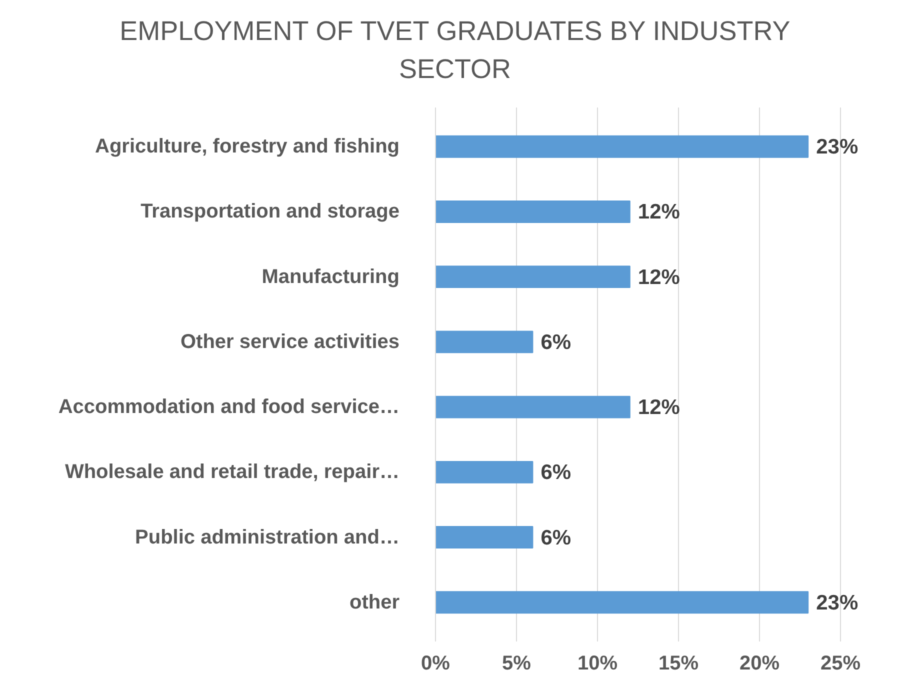  What do you see at coordinates (331, 277) in the screenshot?
I see `y-tick-label: Manufacturing` at bounding box center [331, 277].